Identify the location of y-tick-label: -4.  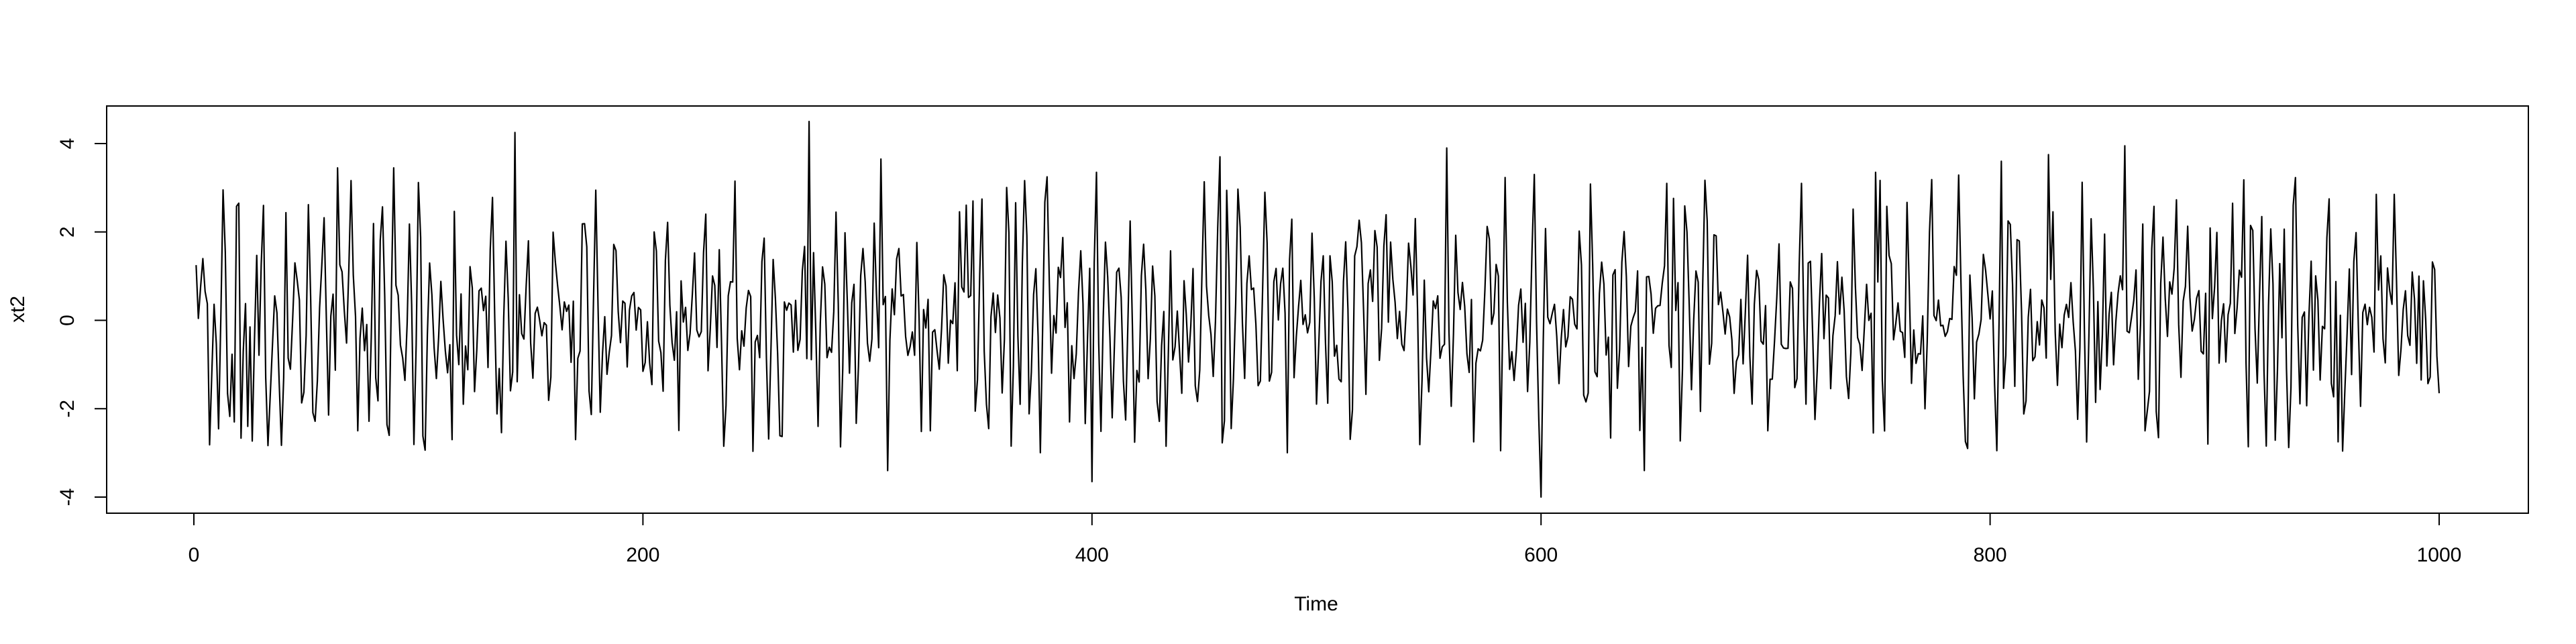
(67, 497).